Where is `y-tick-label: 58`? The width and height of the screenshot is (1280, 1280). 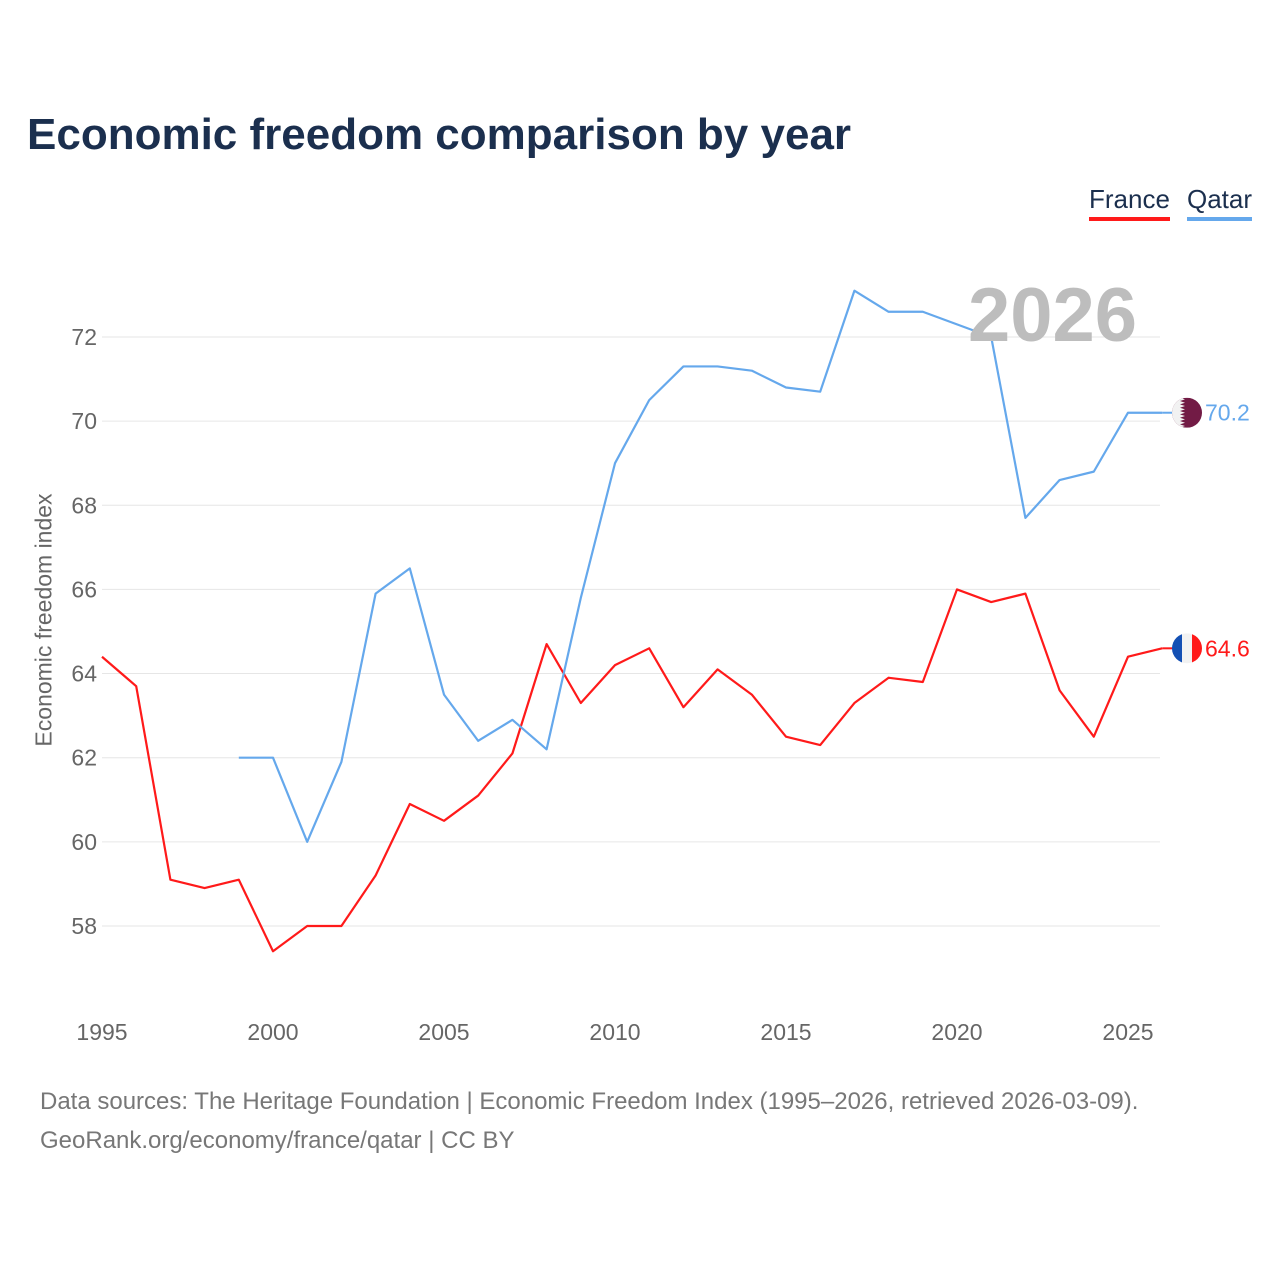 y-tick-label: 58 is located at coordinates (84, 926).